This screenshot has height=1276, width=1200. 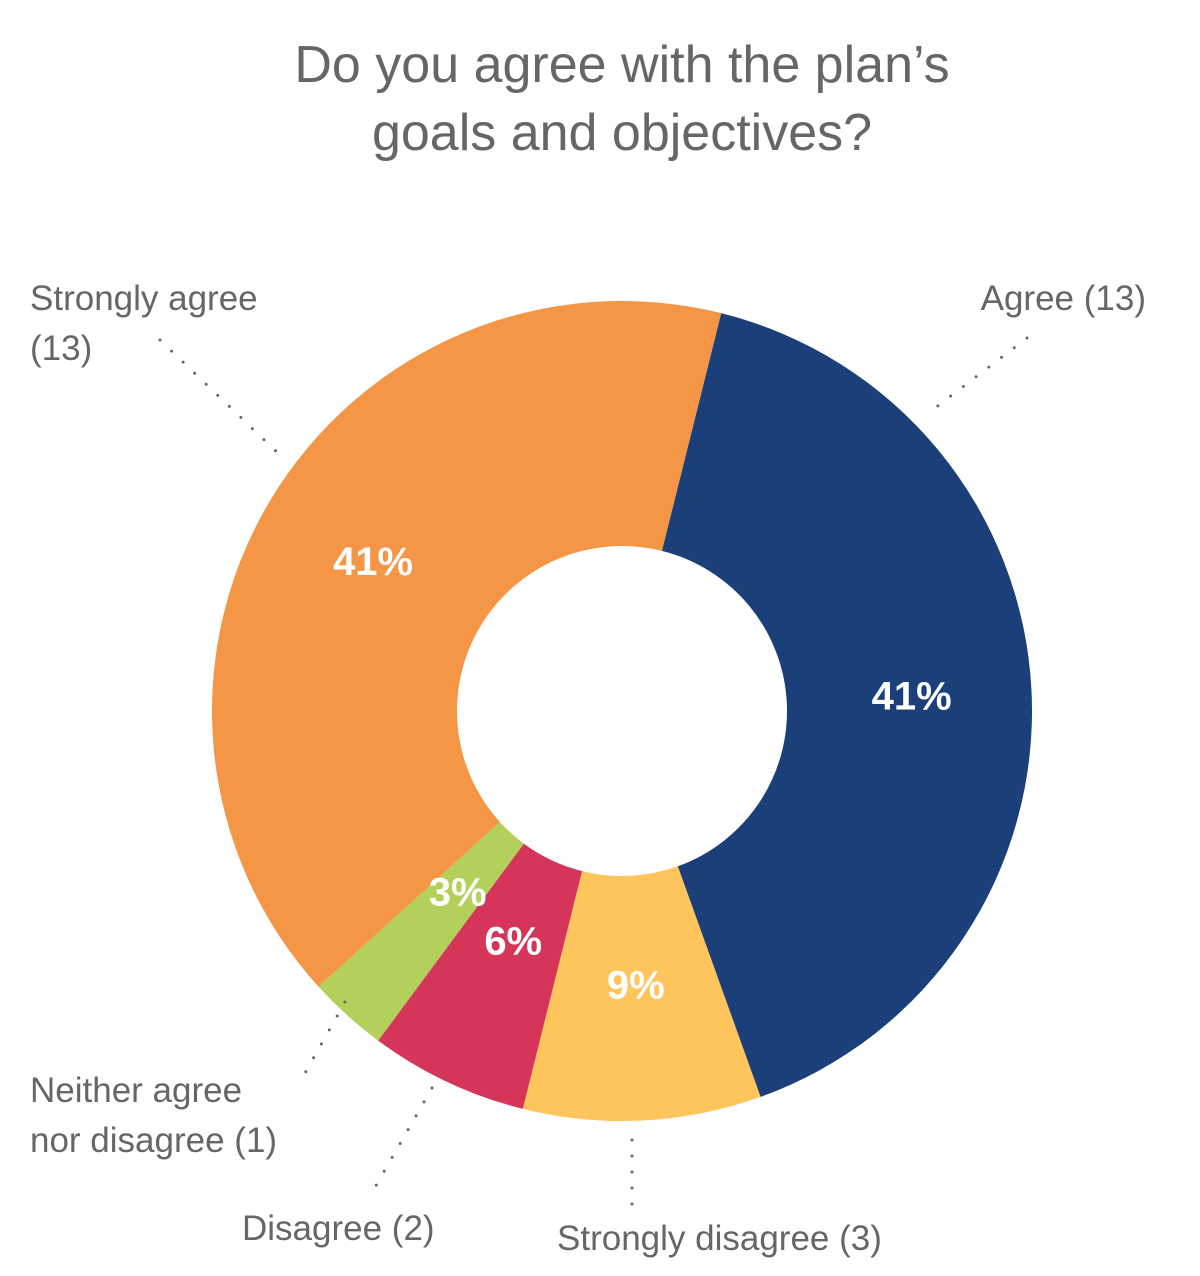 What do you see at coordinates (373, 562) in the screenshot?
I see `percent-label-5: 41%` at bounding box center [373, 562].